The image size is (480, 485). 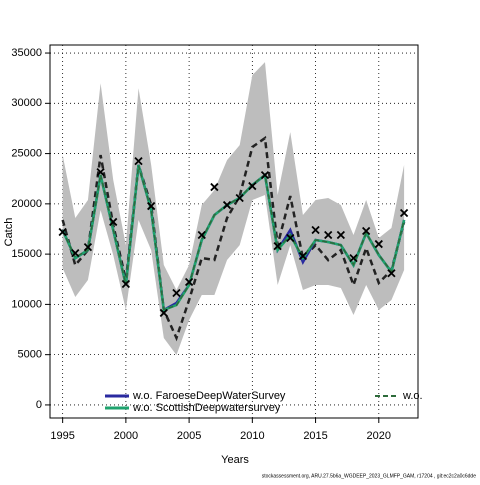 I want to click on y-tick-label: 0, so click(x=39, y=405).